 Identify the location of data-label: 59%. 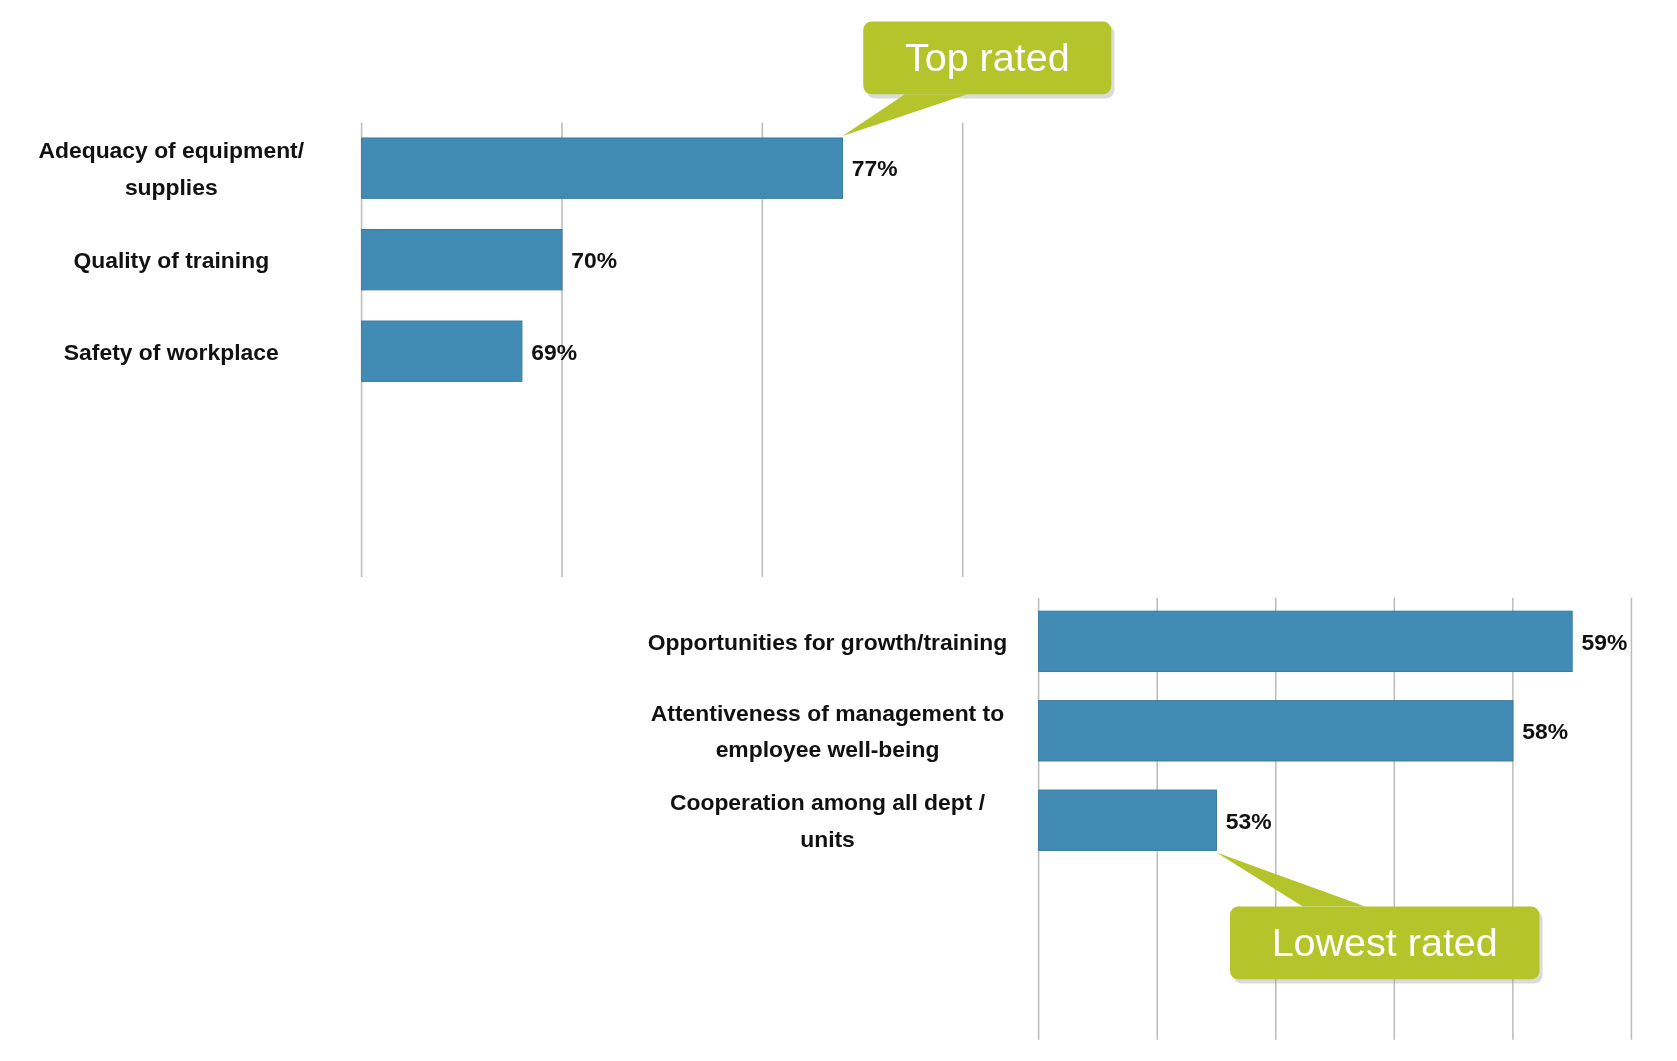
(1604, 641).